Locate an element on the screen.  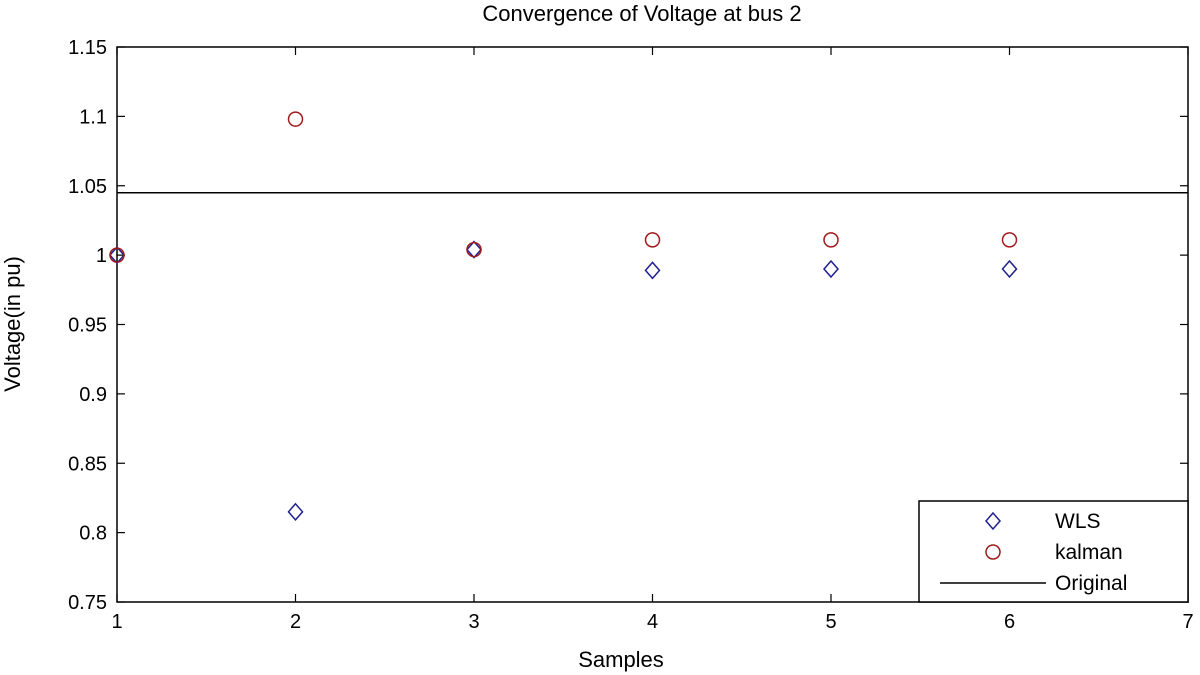
legend-marker-kalman is located at coordinates (993, 552).